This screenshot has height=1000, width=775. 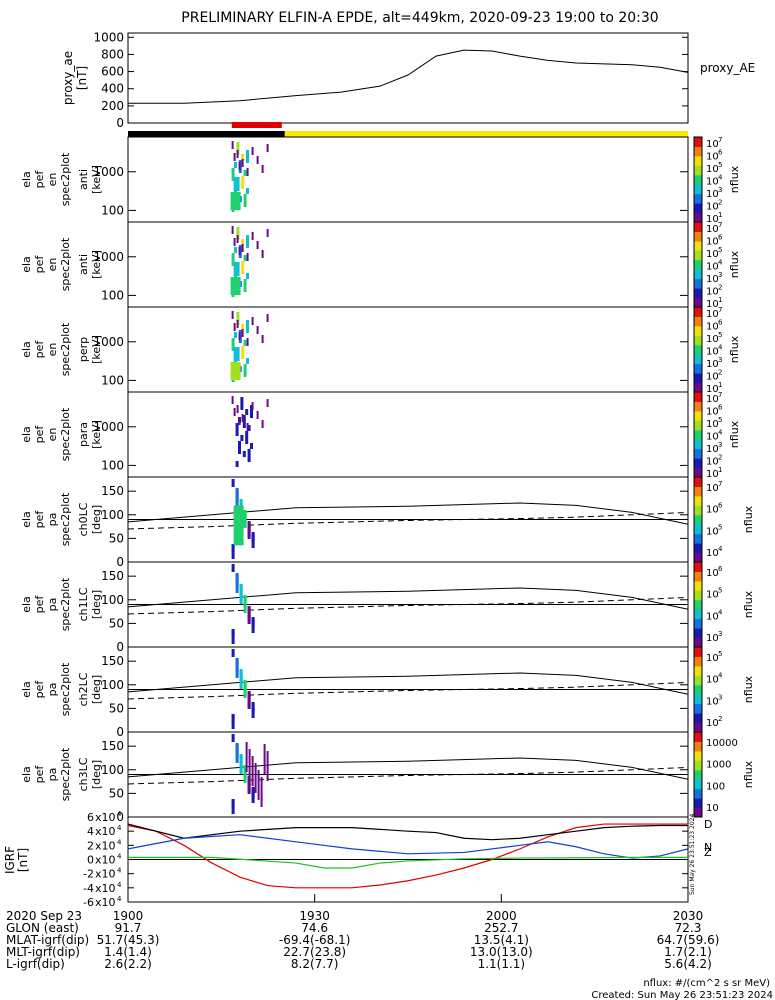 I want to click on pitch-ylabel: pa, so click(x=52, y=775).